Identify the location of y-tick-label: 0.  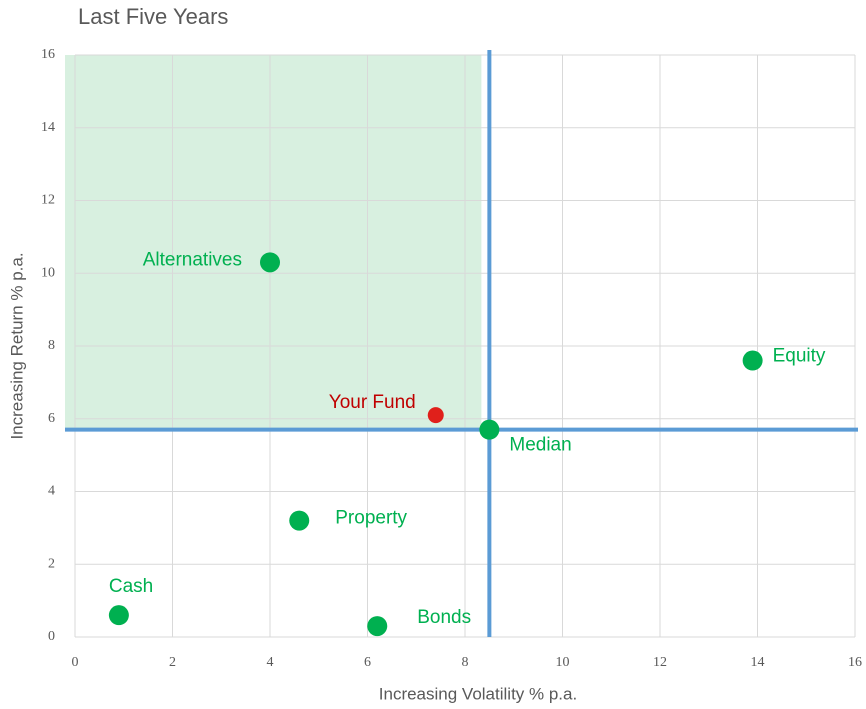
(51, 636).